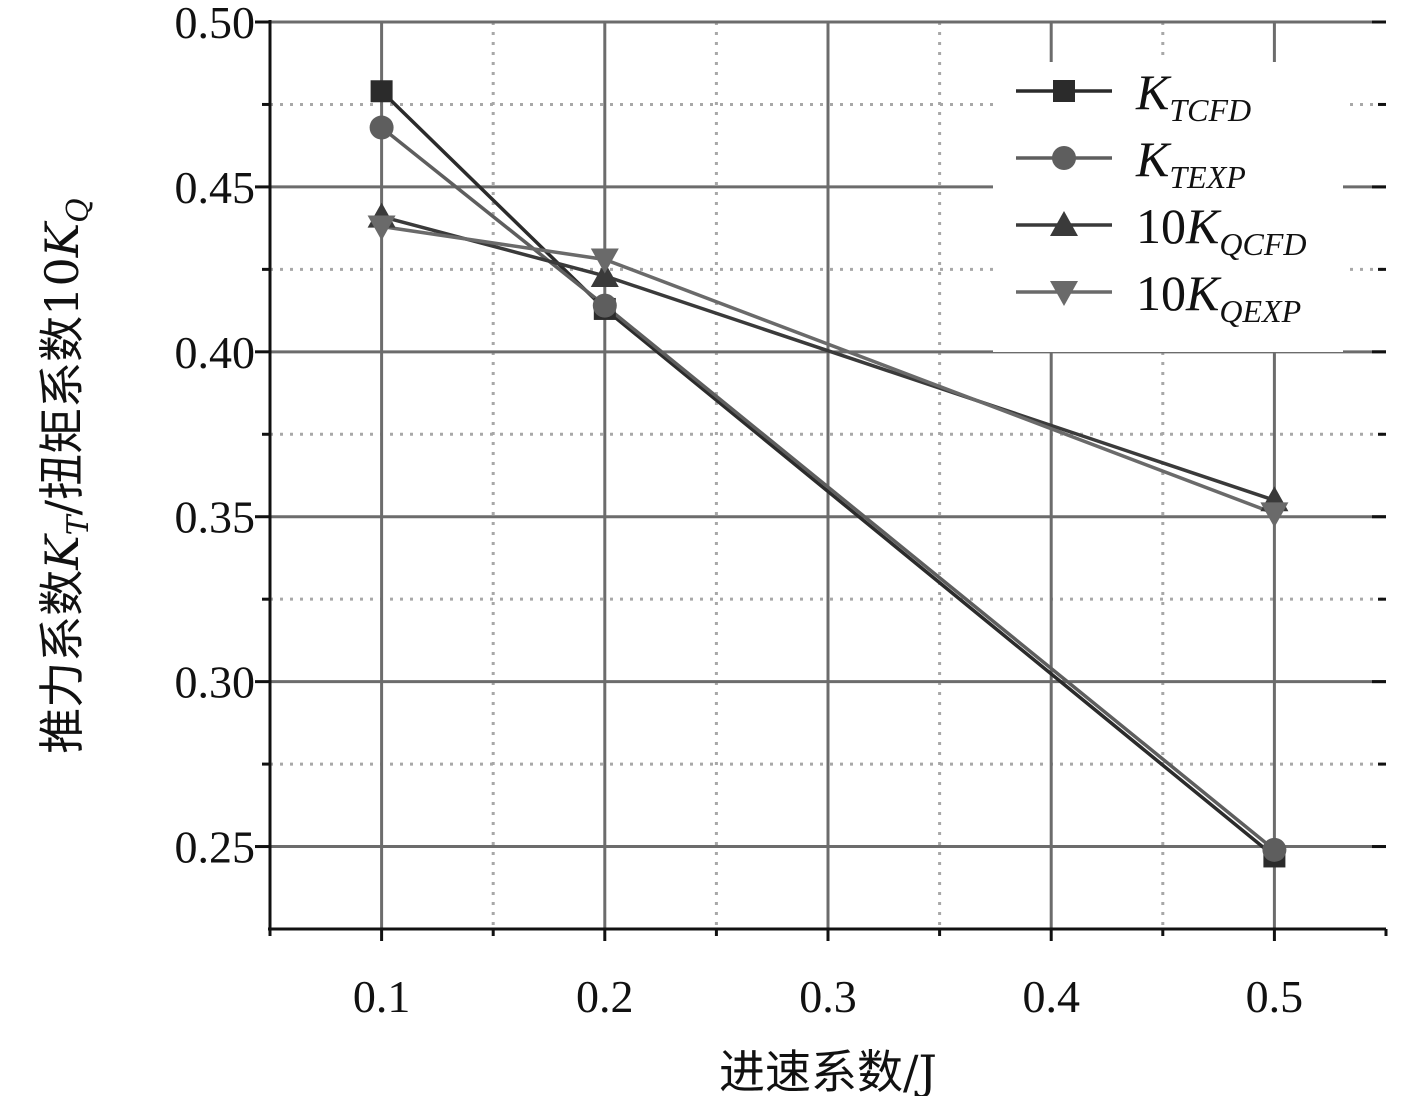  Describe the element at coordinates (215, 517) in the screenshot. I see `y-tick-label: 0.35` at that location.